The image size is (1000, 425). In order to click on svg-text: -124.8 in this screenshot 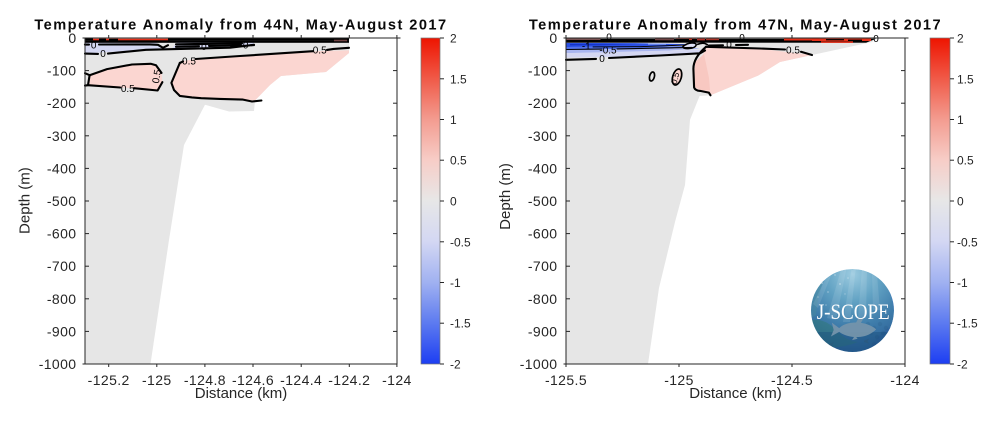, I will do `click(205, 380)`.